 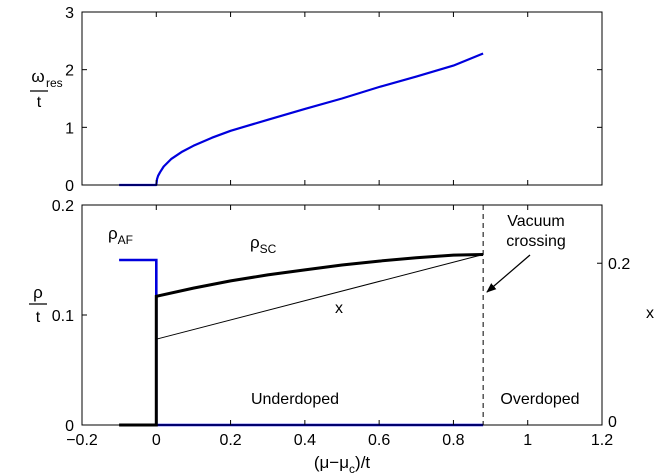 I want to click on top-y-tick-label-1: 1, so click(x=69, y=128).